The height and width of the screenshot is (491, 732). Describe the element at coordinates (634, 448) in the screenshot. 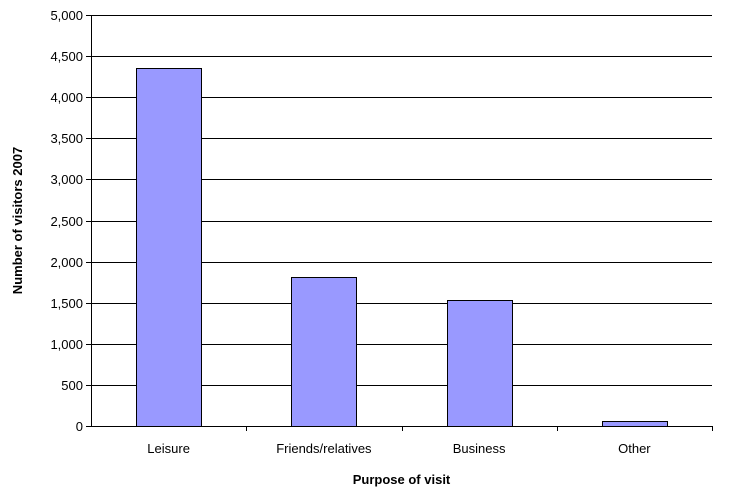

I see `x-tick-label: Other` at that location.